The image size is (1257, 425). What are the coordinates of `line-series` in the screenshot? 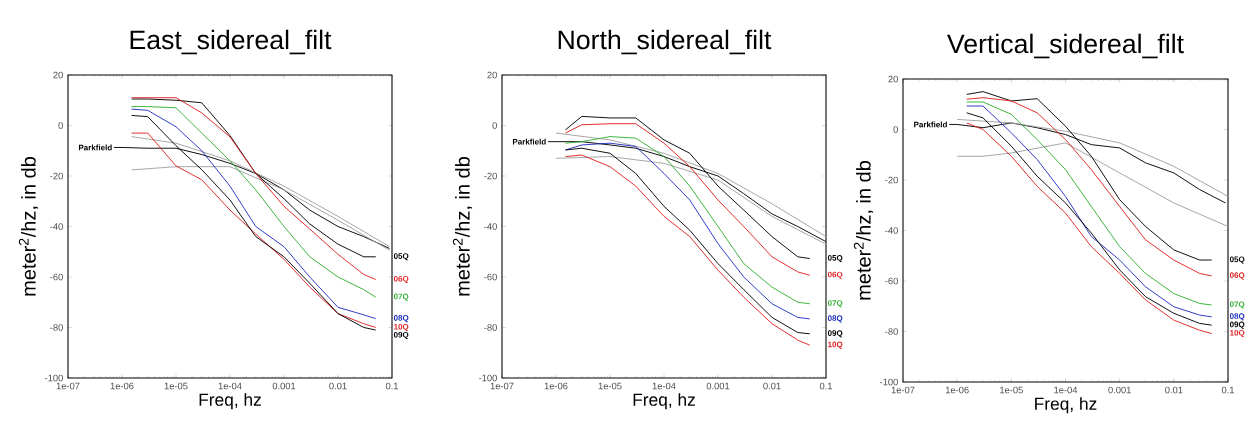 It's located at (691, 200).